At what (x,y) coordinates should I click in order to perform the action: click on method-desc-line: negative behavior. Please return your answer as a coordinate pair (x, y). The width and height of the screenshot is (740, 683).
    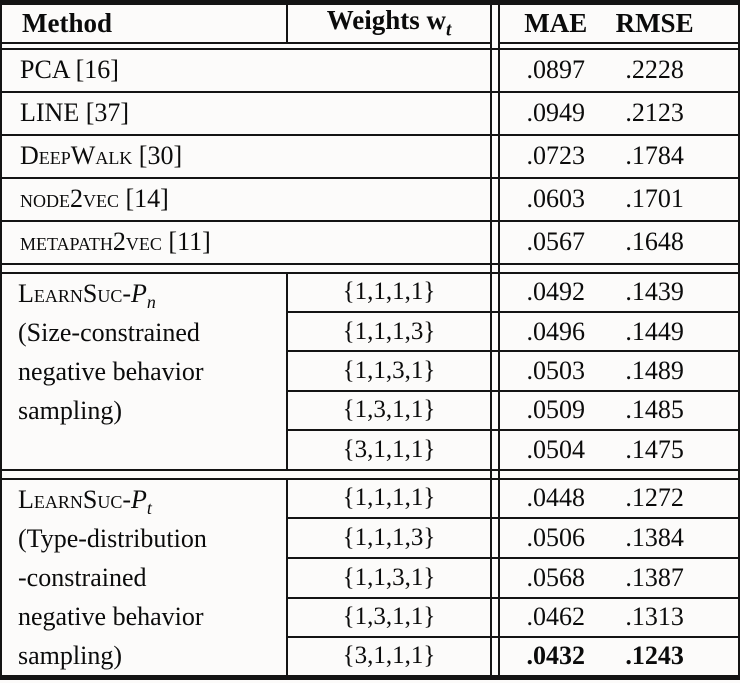
    Looking at the image, I should click on (111, 371).